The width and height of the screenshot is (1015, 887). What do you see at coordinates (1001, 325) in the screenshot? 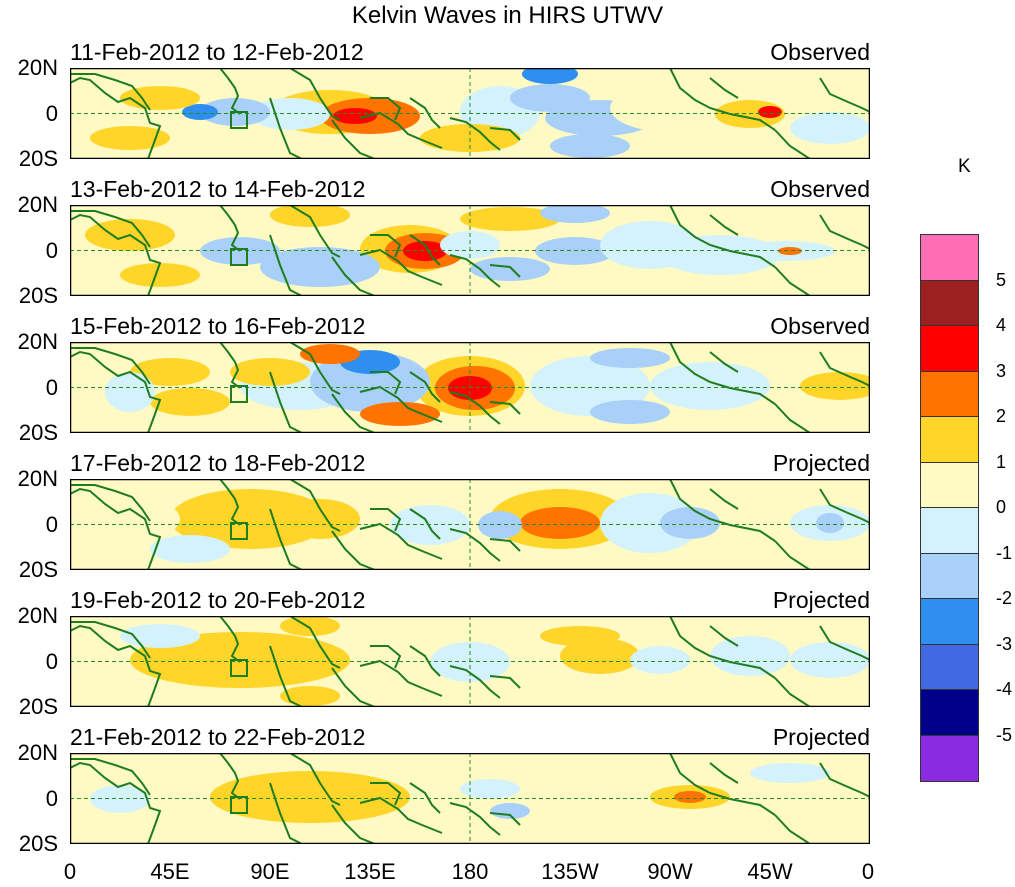
I see `colorbar-label: 4` at bounding box center [1001, 325].